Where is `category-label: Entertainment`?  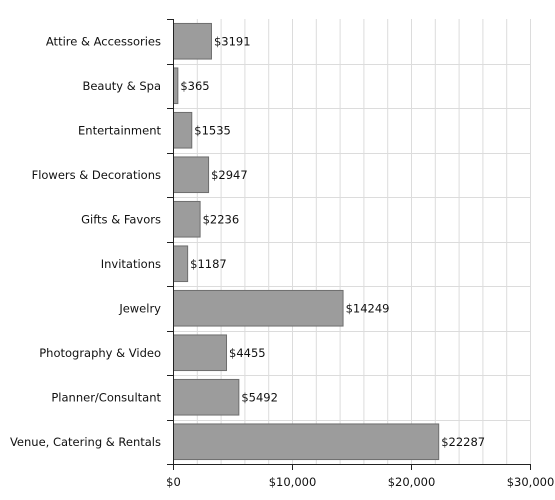
category-label: Entertainment is located at coordinates (119, 130).